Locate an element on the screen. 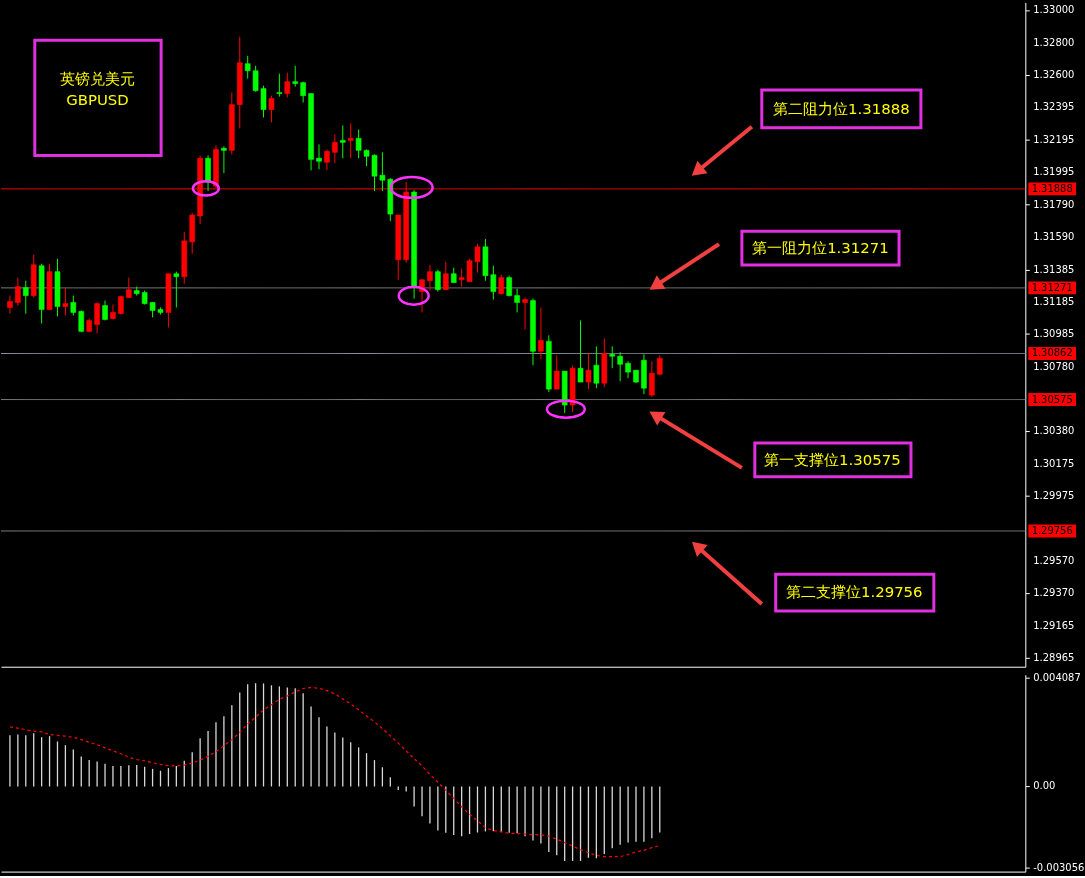  annotation: 第二支撑位1.29756 is located at coordinates (854, 592).